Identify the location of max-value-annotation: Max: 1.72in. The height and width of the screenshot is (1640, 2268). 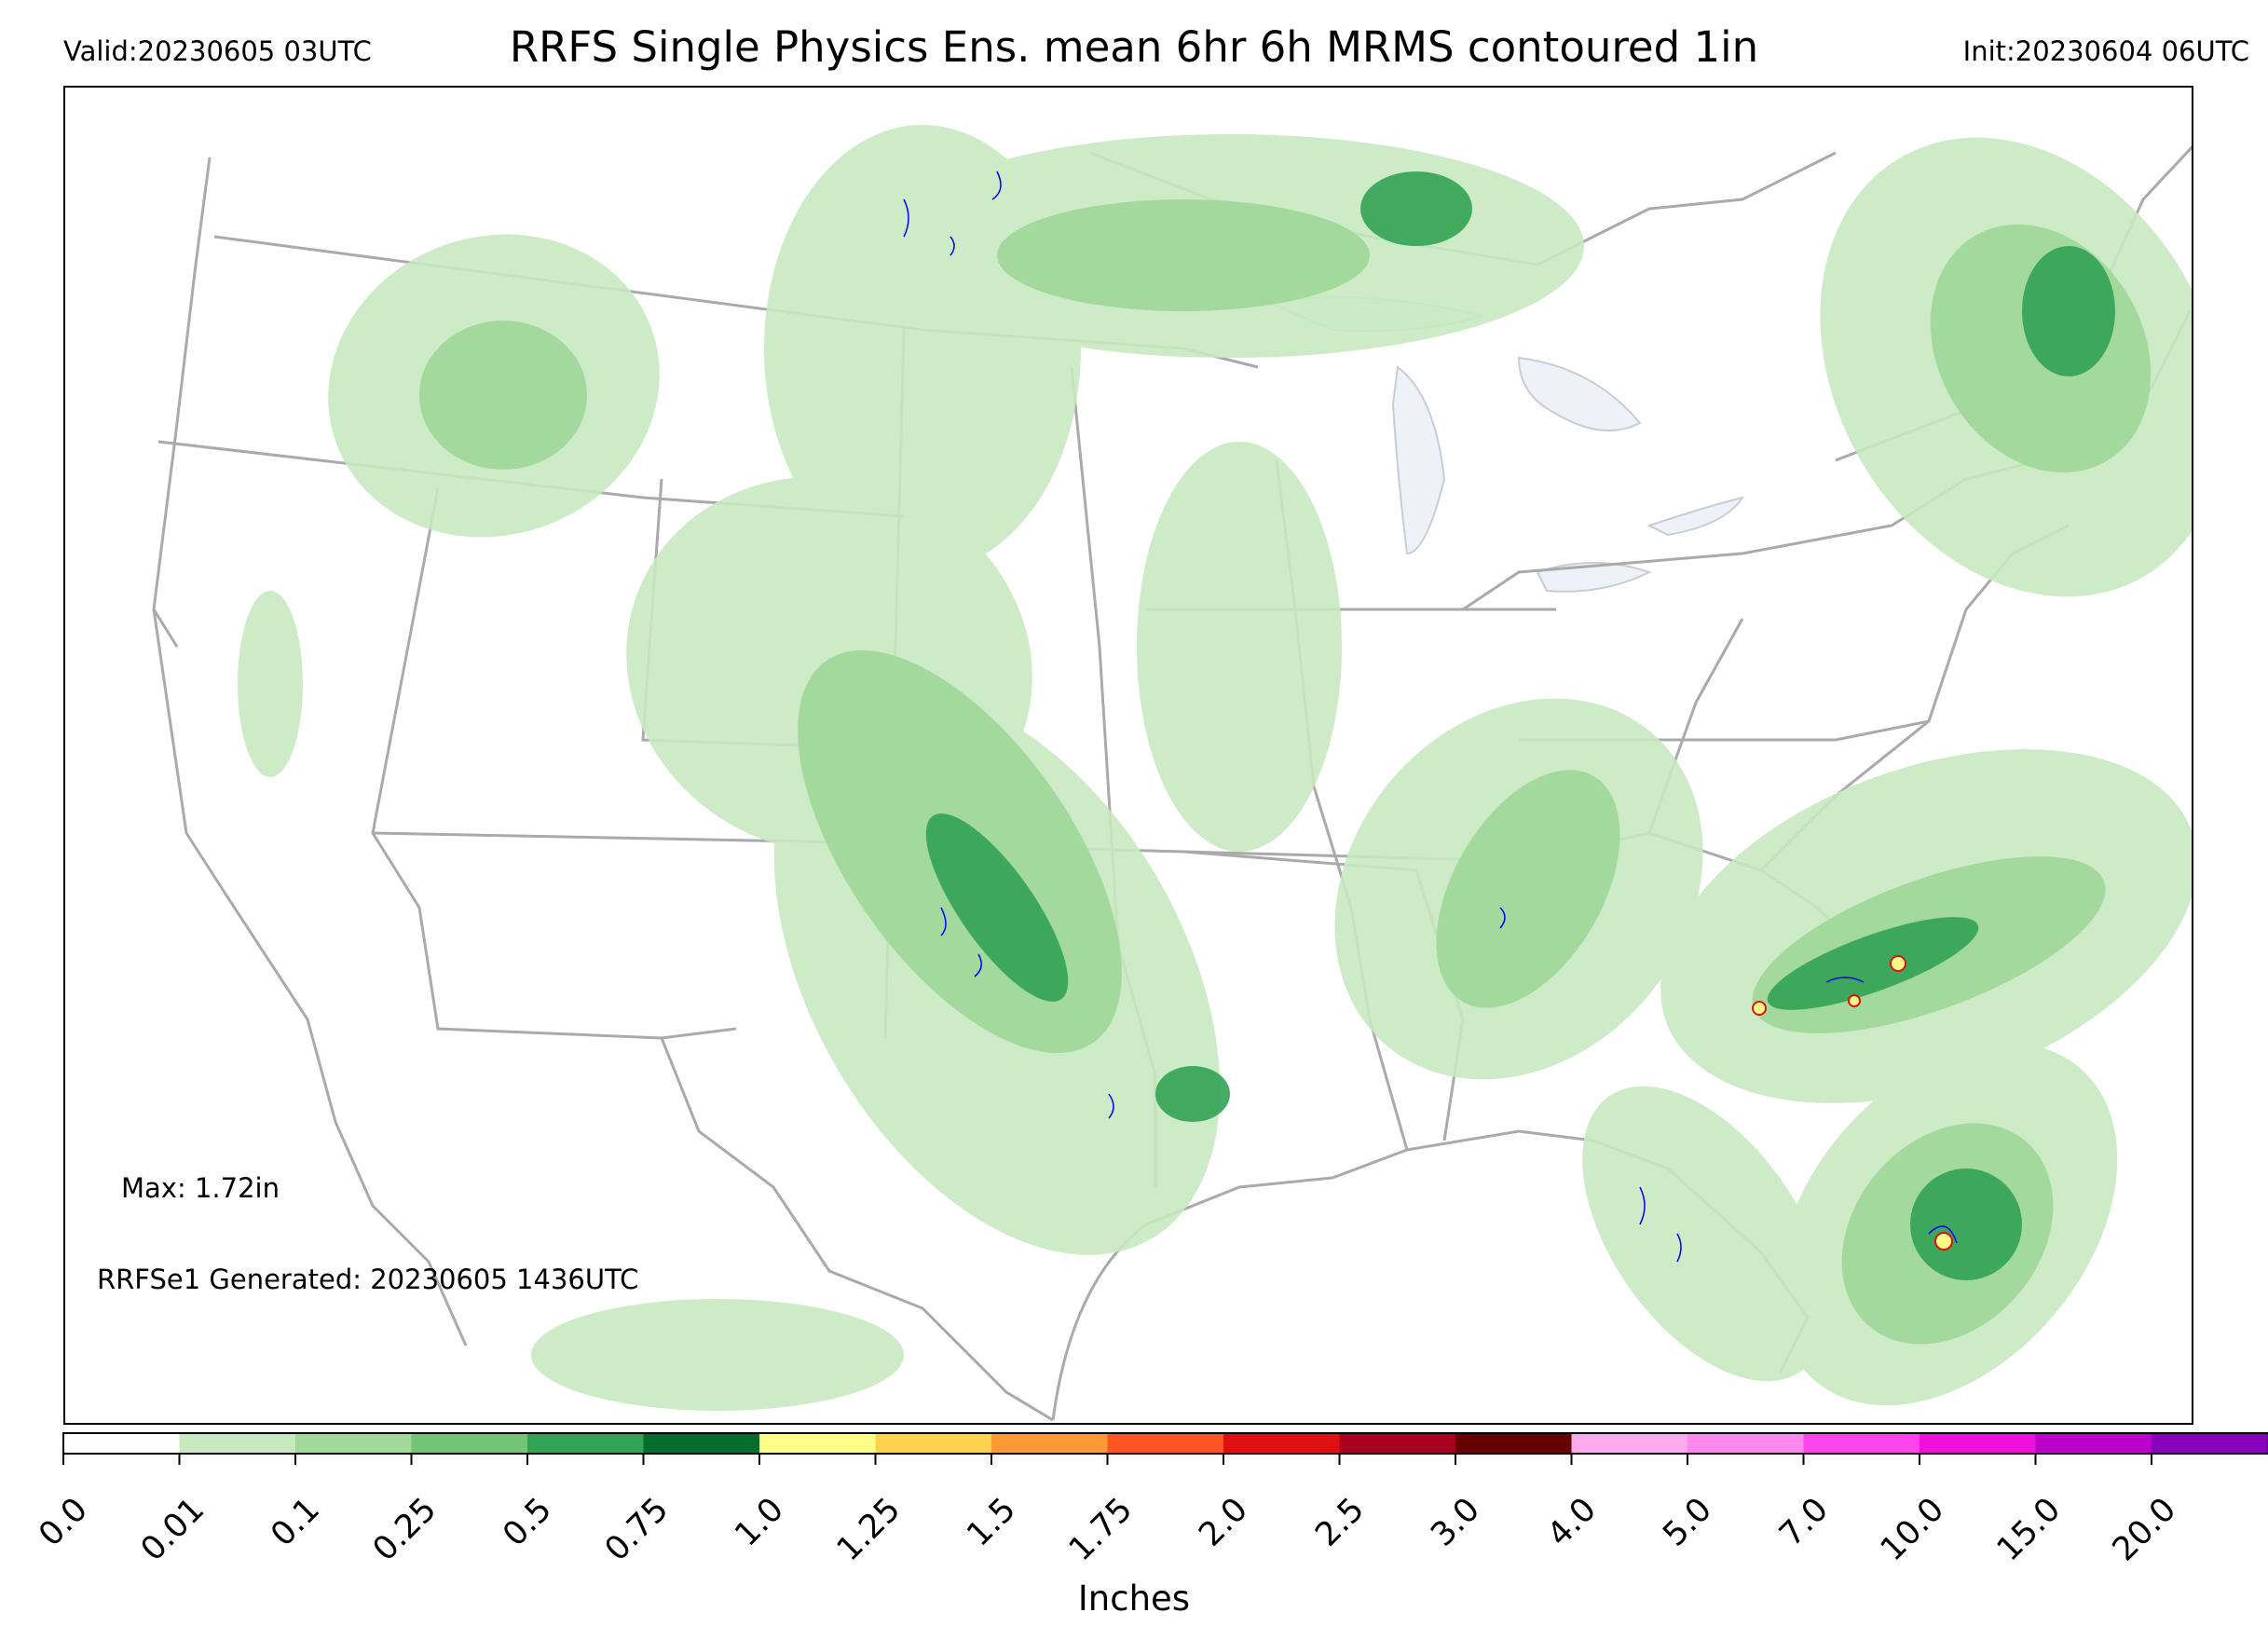
(200, 1188).